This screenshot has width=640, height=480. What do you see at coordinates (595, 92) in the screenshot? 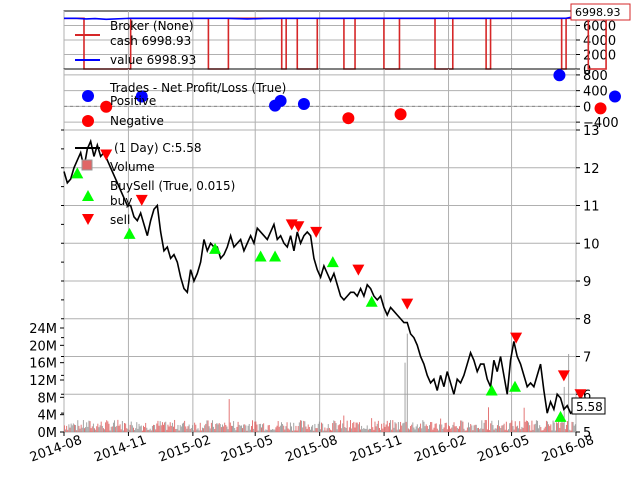
I see `trades-ytick-label: 400` at bounding box center [595, 92].